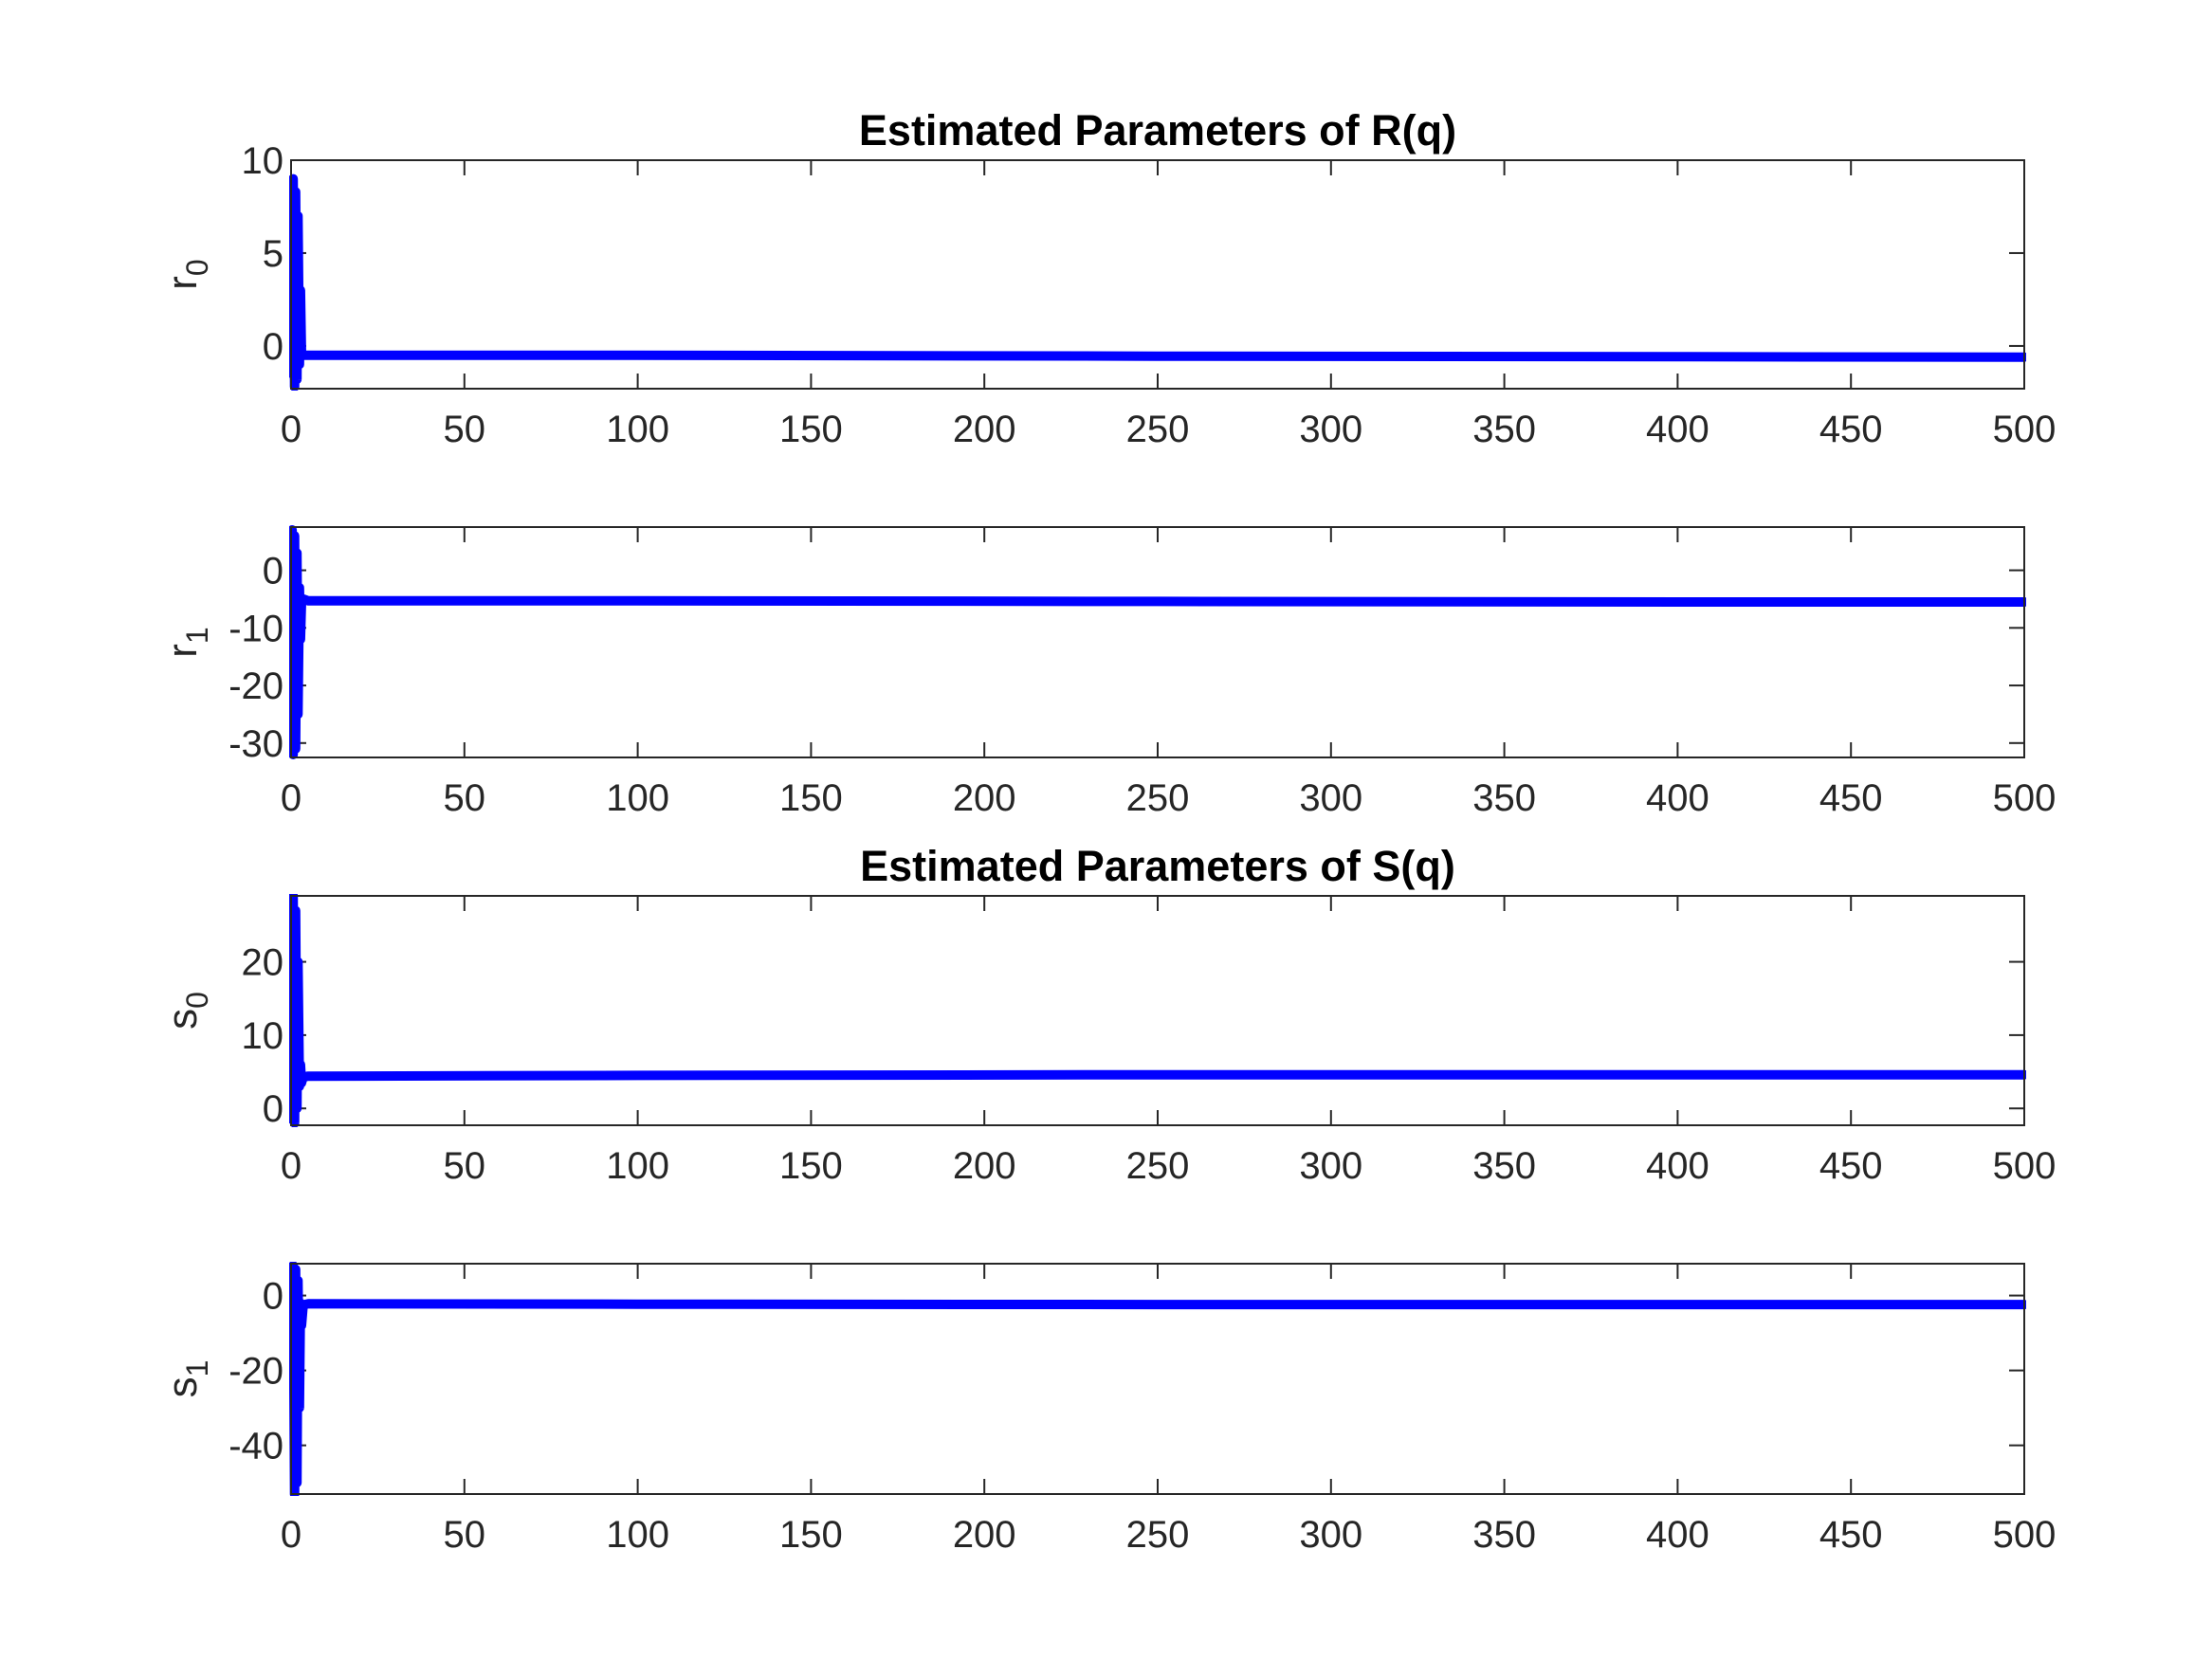 The width and height of the screenshot is (2212, 1659). I want to click on y-axis-label: s0, so click(186, 1011).